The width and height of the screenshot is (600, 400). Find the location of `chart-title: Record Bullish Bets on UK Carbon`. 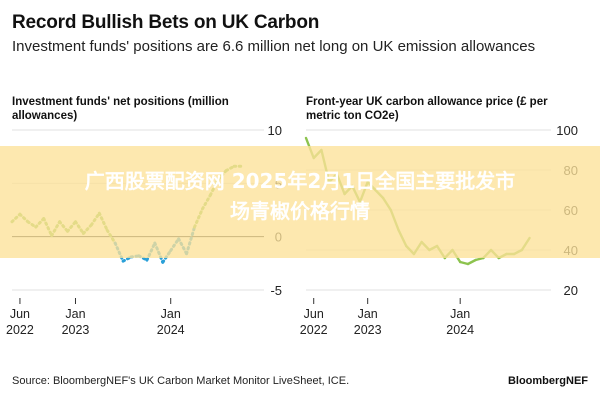

chart-title: Record Bullish Bets on UK Carbon is located at coordinates (166, 22).